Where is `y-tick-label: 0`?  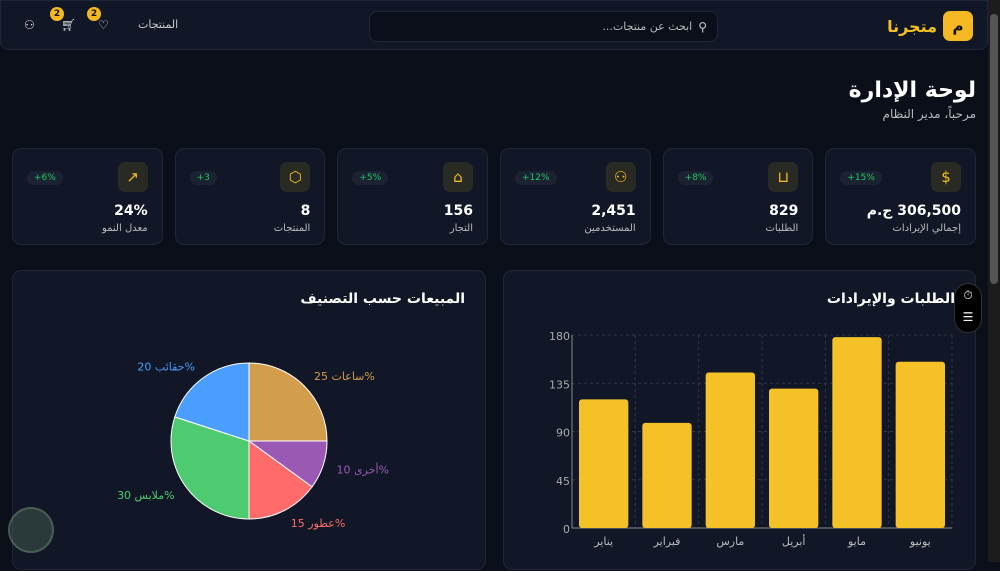 y-tick-label: 0 is located at coordinates (566, 529).